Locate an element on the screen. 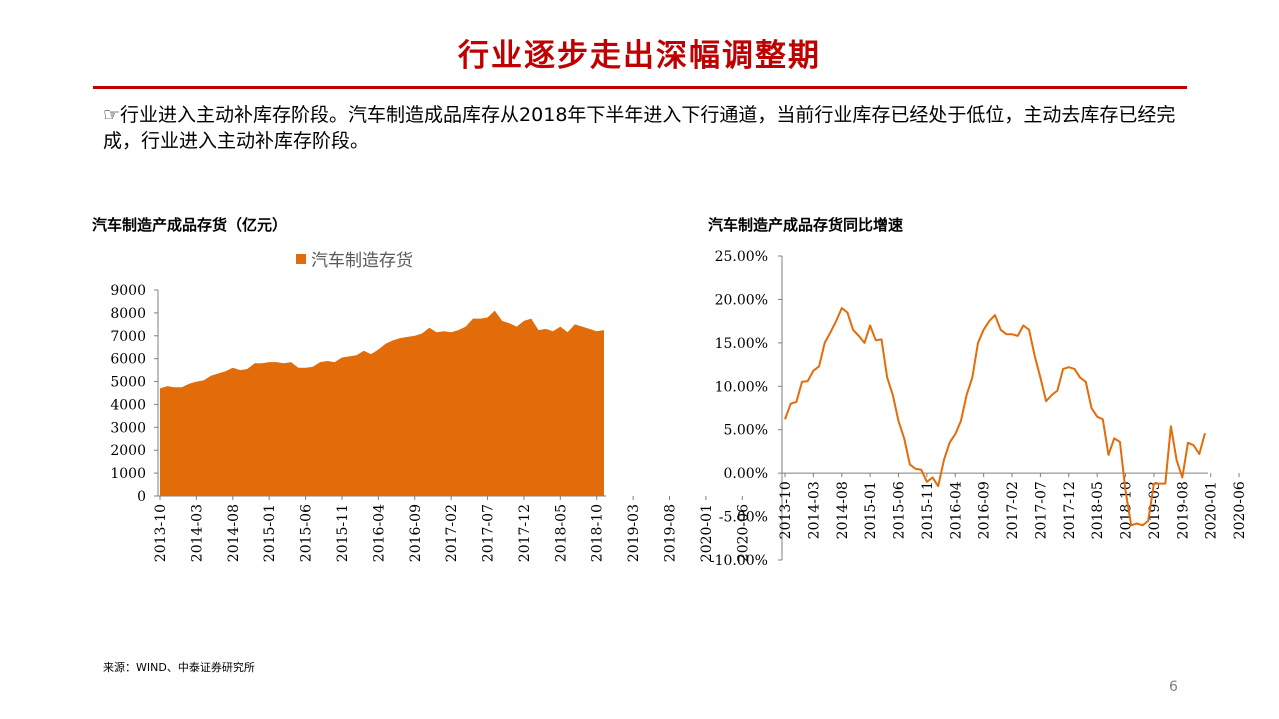  inventory-area is located at coordinates (382, 403).